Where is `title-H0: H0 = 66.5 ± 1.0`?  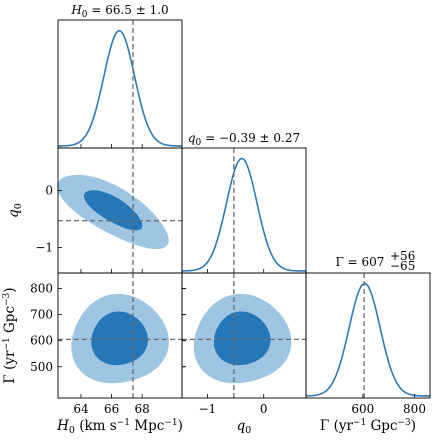
title-H0: H0 = 66.5 ± 1.0 is located at coordinates (119, 11).